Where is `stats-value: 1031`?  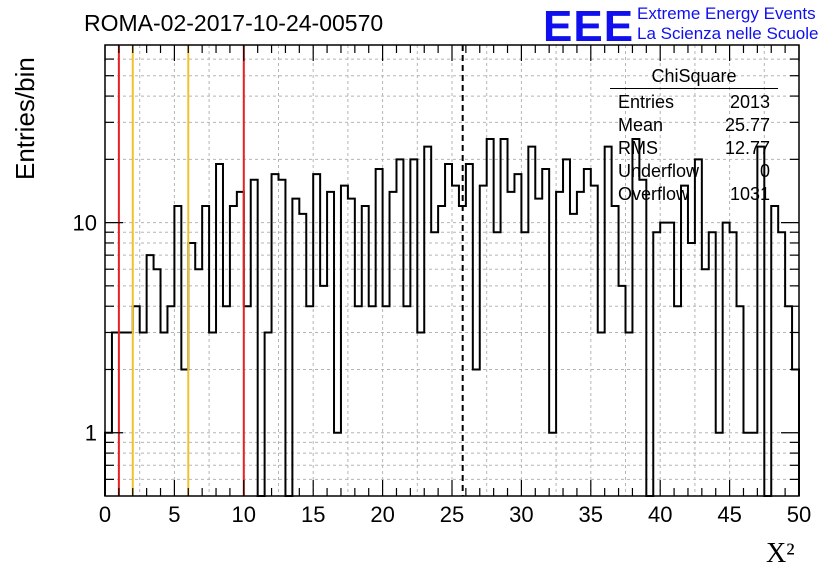
stats-value: 1031 is located at coordinates (749, 194).